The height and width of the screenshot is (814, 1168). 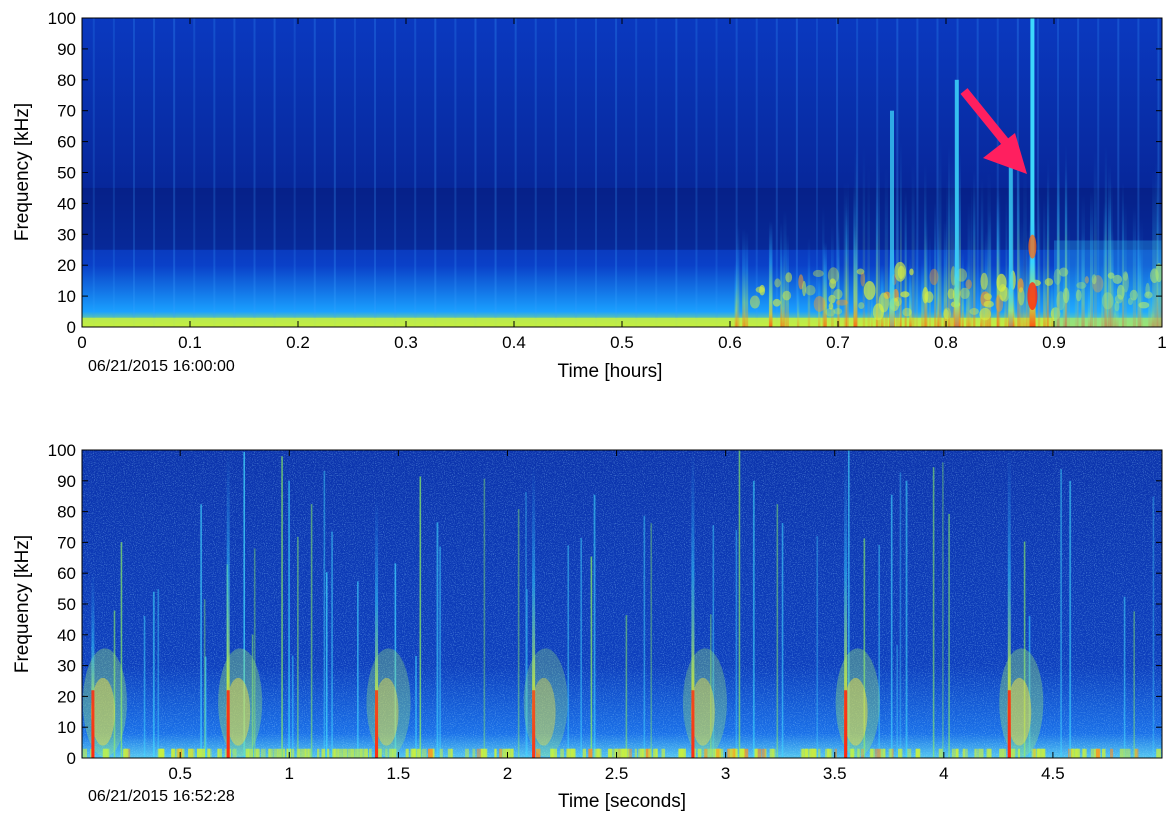 What do you see at coordinates (1032, 246) in the screenshot?
I see `event-peak` at bounding box center [1032, 246].